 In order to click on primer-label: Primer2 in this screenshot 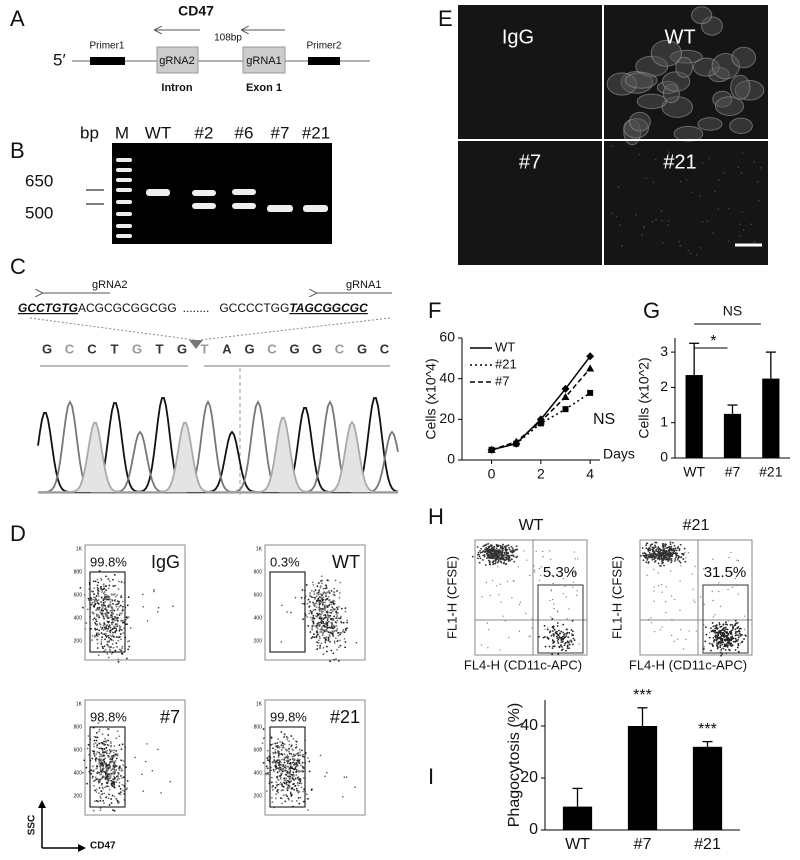, I will do `click(323, 46)`.